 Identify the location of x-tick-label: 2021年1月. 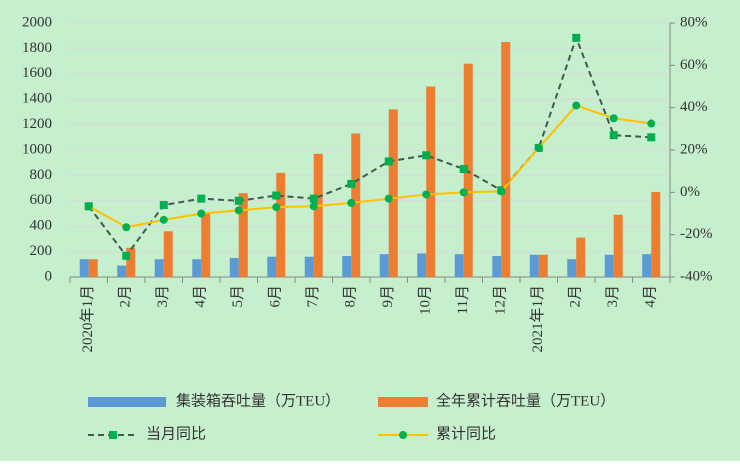
(537, 319).